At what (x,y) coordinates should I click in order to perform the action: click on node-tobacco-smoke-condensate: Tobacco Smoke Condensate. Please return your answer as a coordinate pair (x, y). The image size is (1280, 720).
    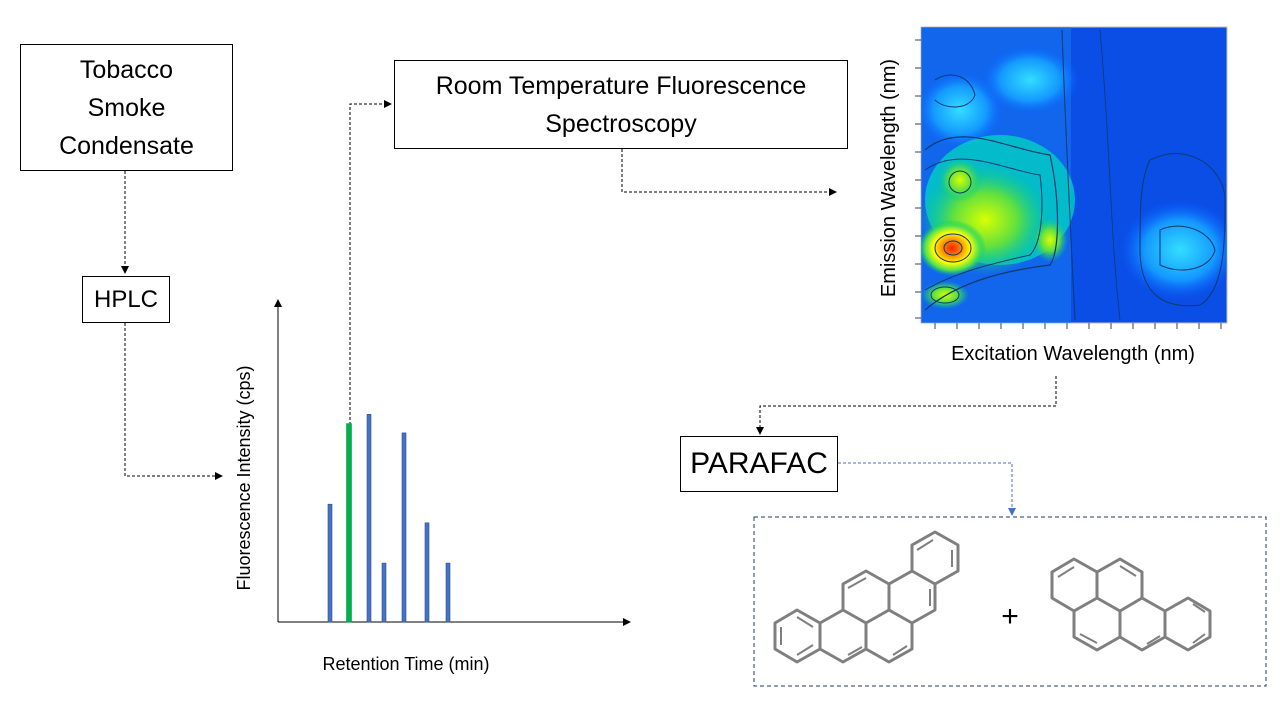
    Looking at the image, I should click on (126, 107).